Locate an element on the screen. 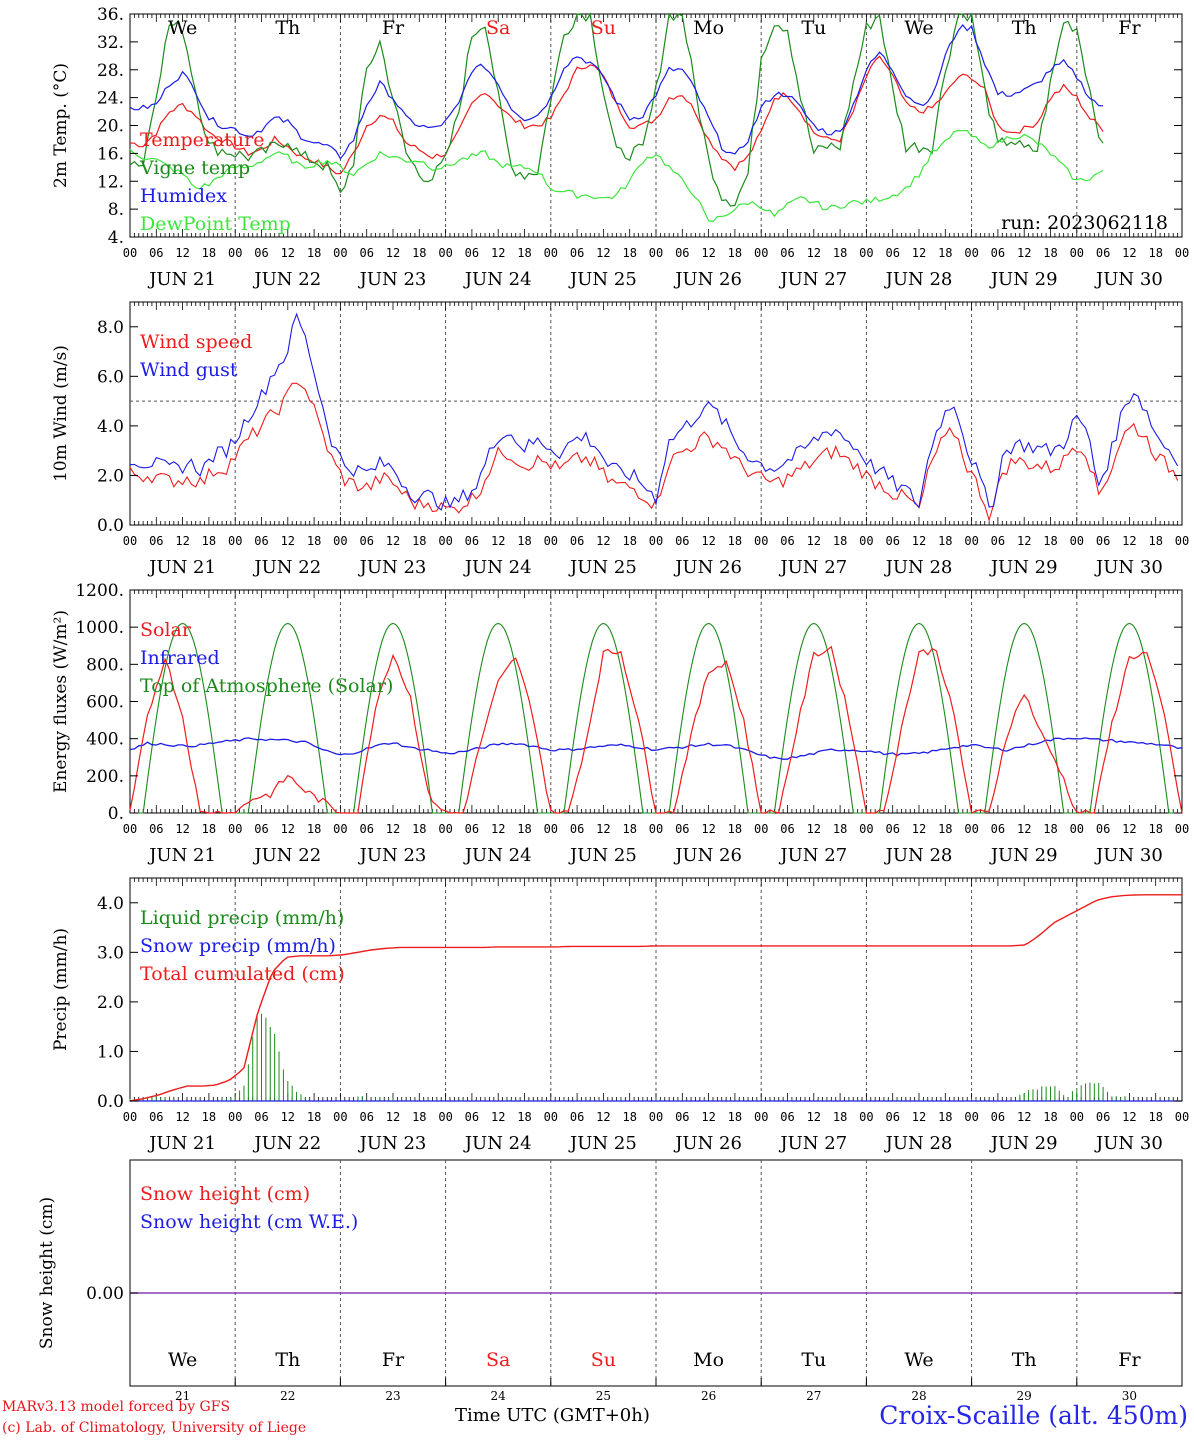 This screenshot has width=1194, height=1440. day-name: Fr is located at coordinates (393, 28).